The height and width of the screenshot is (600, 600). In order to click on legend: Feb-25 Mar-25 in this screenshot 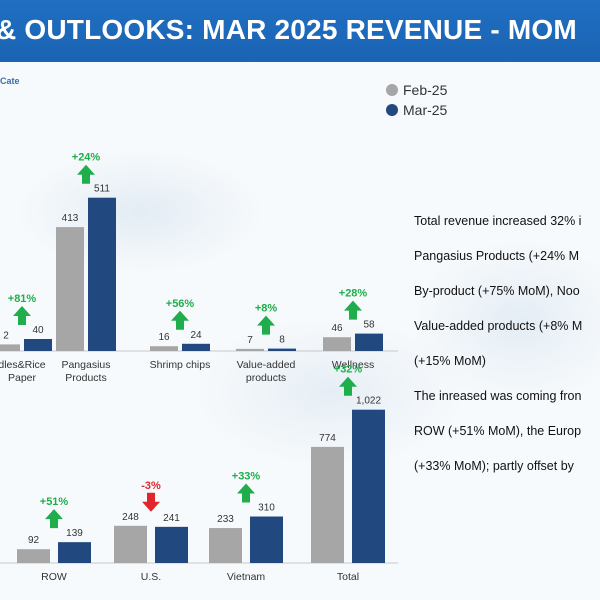, I will do `click(416, 100)`.